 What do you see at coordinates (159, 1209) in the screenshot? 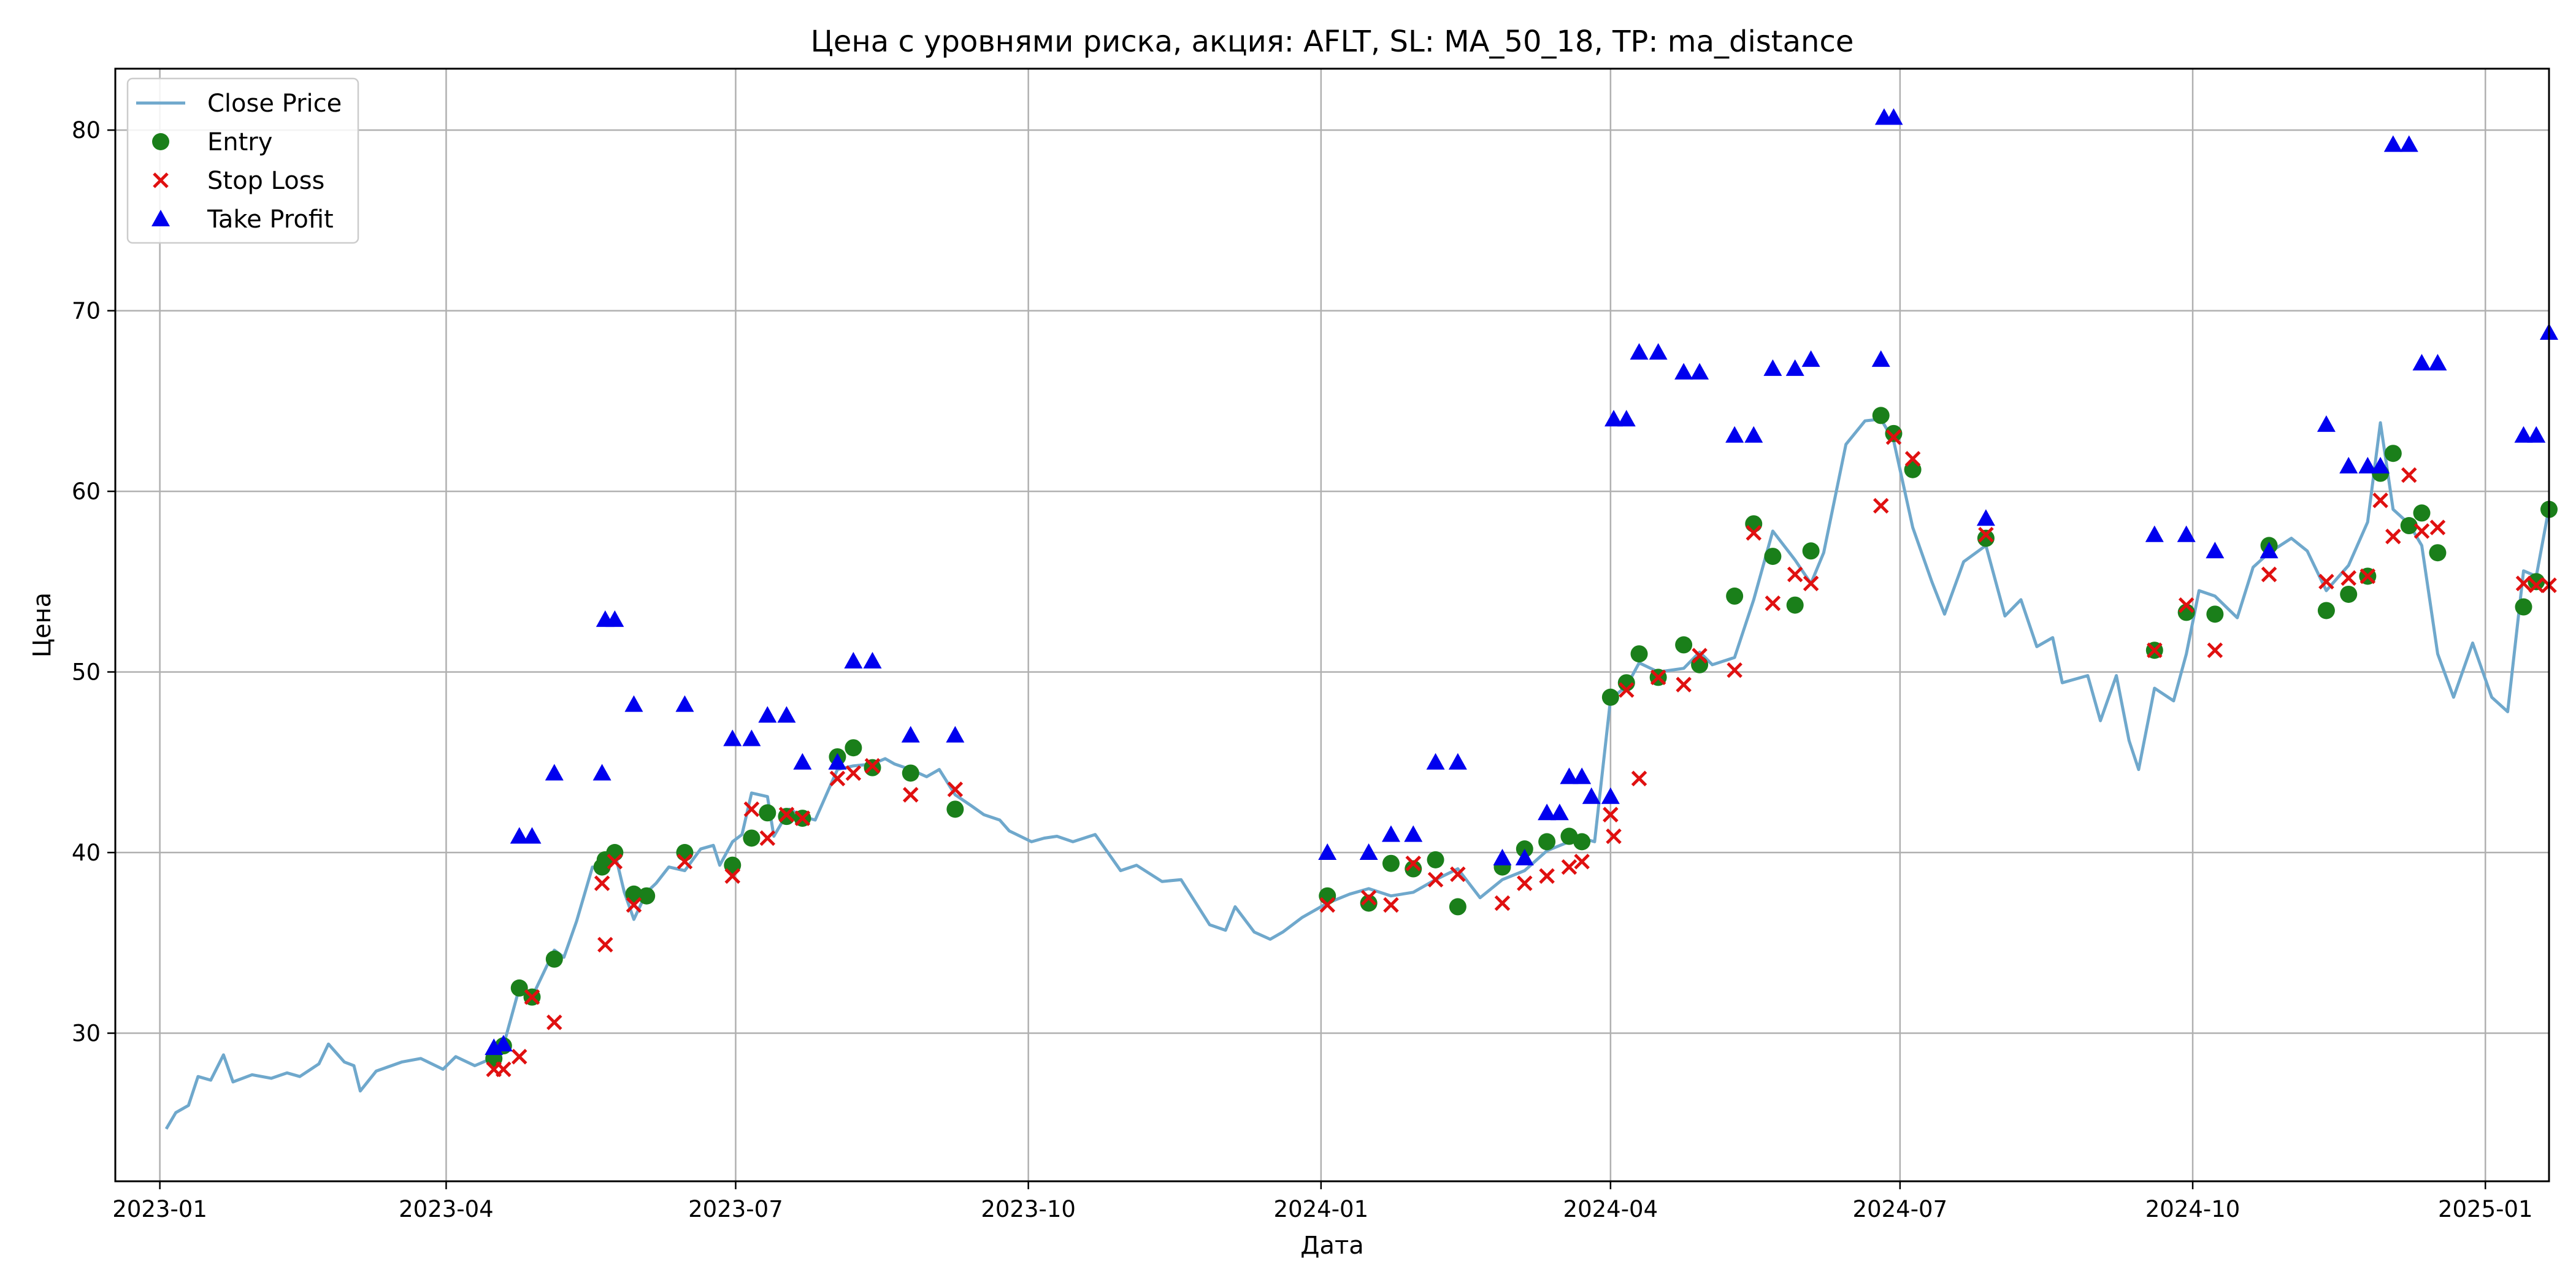
I see `x-tick-label: 2023-01` at bounding box center [159, 1209].